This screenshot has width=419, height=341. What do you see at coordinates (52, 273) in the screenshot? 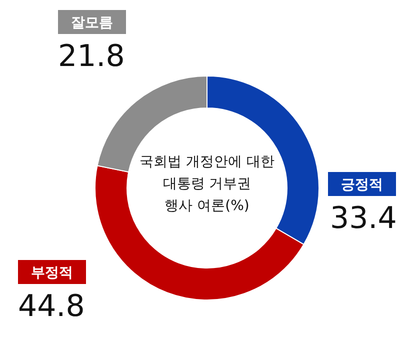
I see `slice-label: 부정적` at bounding box center [52, 273].